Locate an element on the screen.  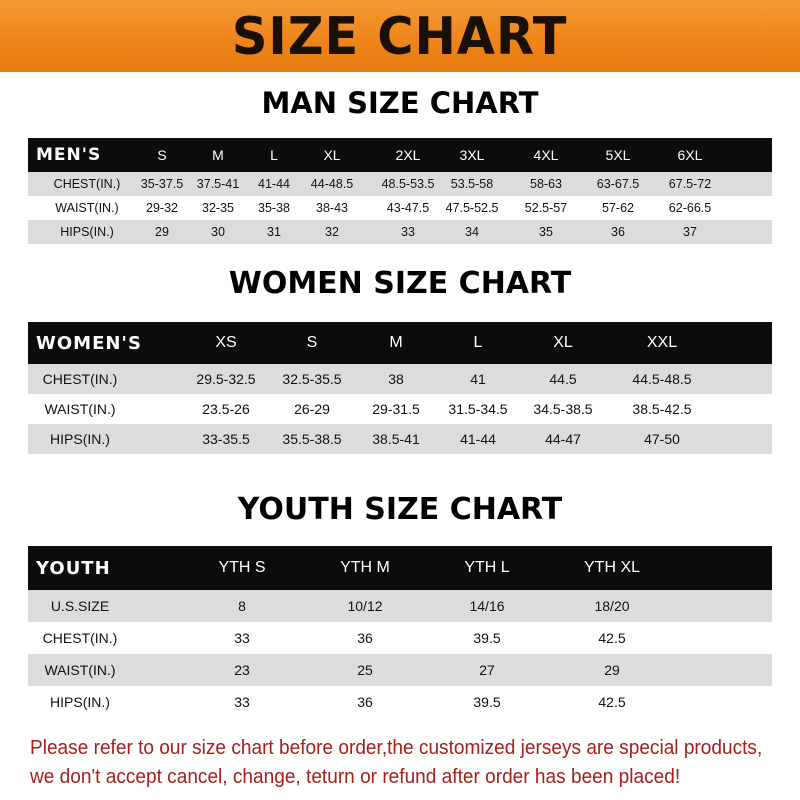
table-cell: 33-35.5 is located at coordinates (226, 439).